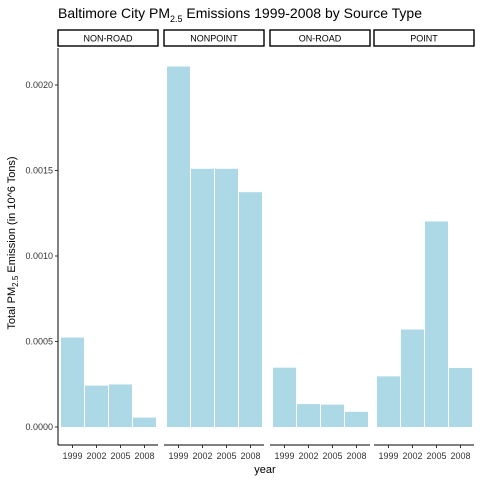 Image resolution: width=480 pixels, height=480 pixels. I want to click on facet-strip-label: NON-ROAD, so click(108, 39).